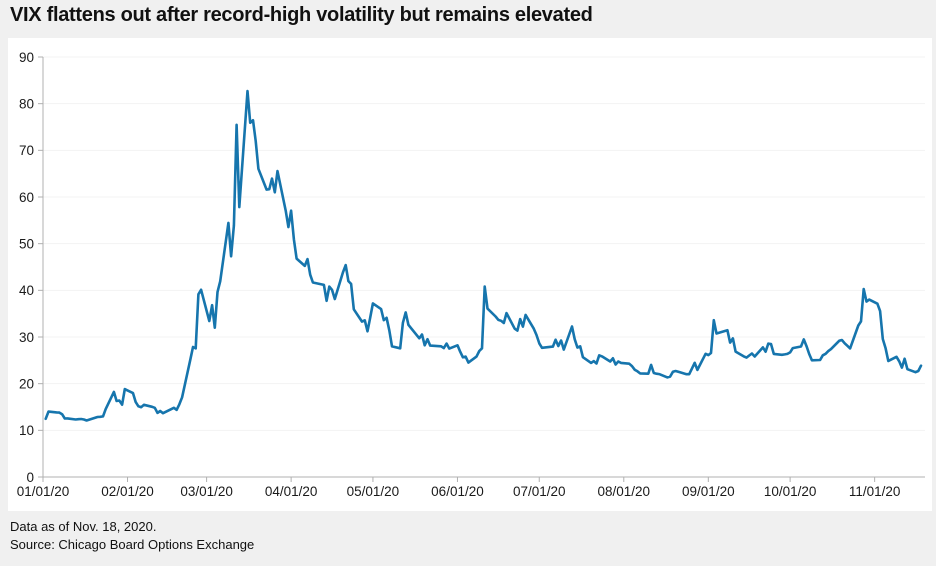  What do you see at coordinates (539, 491) in the screenshot?
I see `x-tick-label: 07/01/20` at bounding box center [539, 491].